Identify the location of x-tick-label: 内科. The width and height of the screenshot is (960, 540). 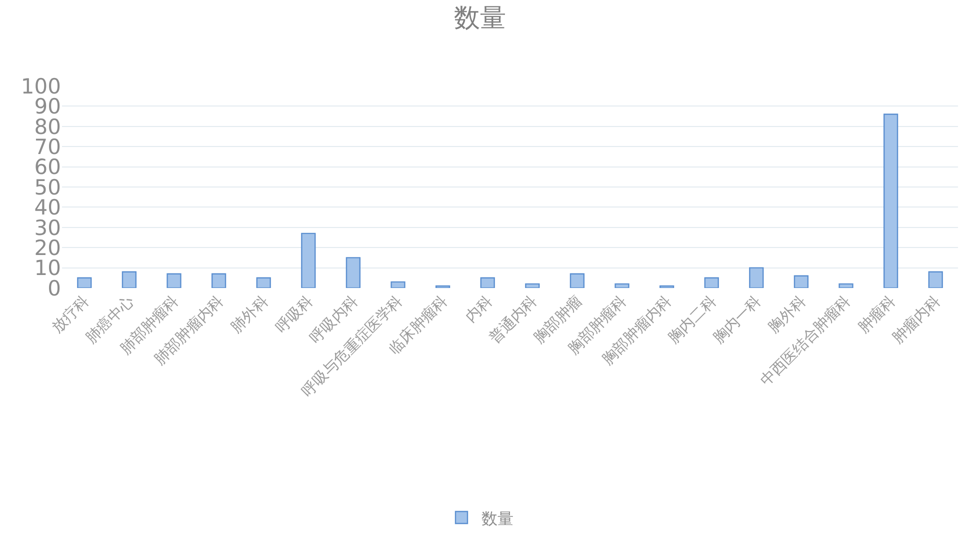
(479, 309).